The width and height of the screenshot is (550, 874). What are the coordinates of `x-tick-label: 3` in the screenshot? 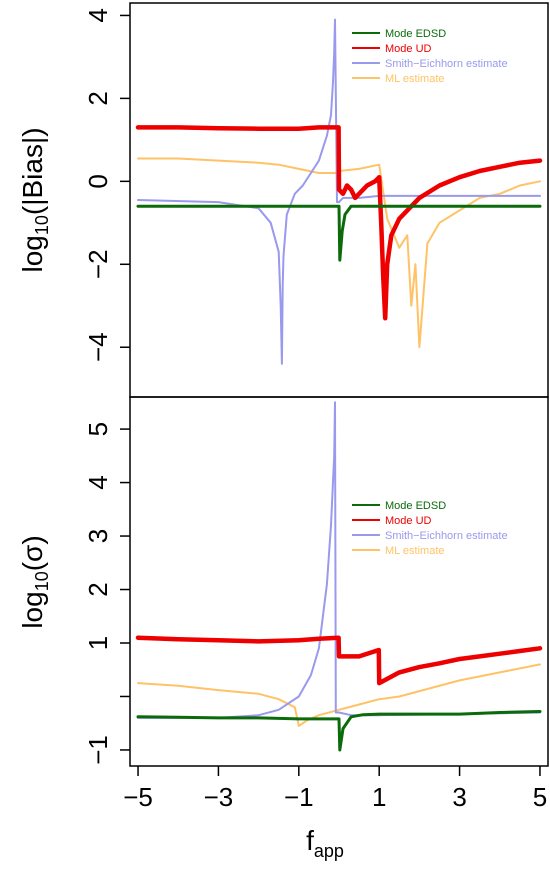 It's located at (459, 797).